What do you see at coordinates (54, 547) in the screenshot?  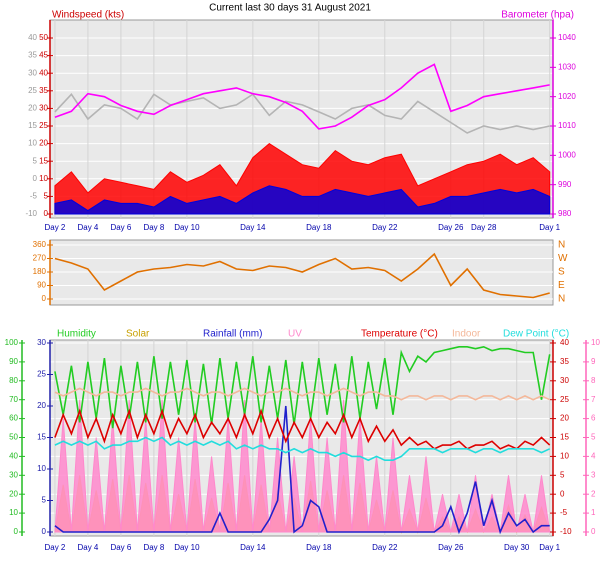 I see `x-tick-label: Day 2` at bounding box center [54, 547].